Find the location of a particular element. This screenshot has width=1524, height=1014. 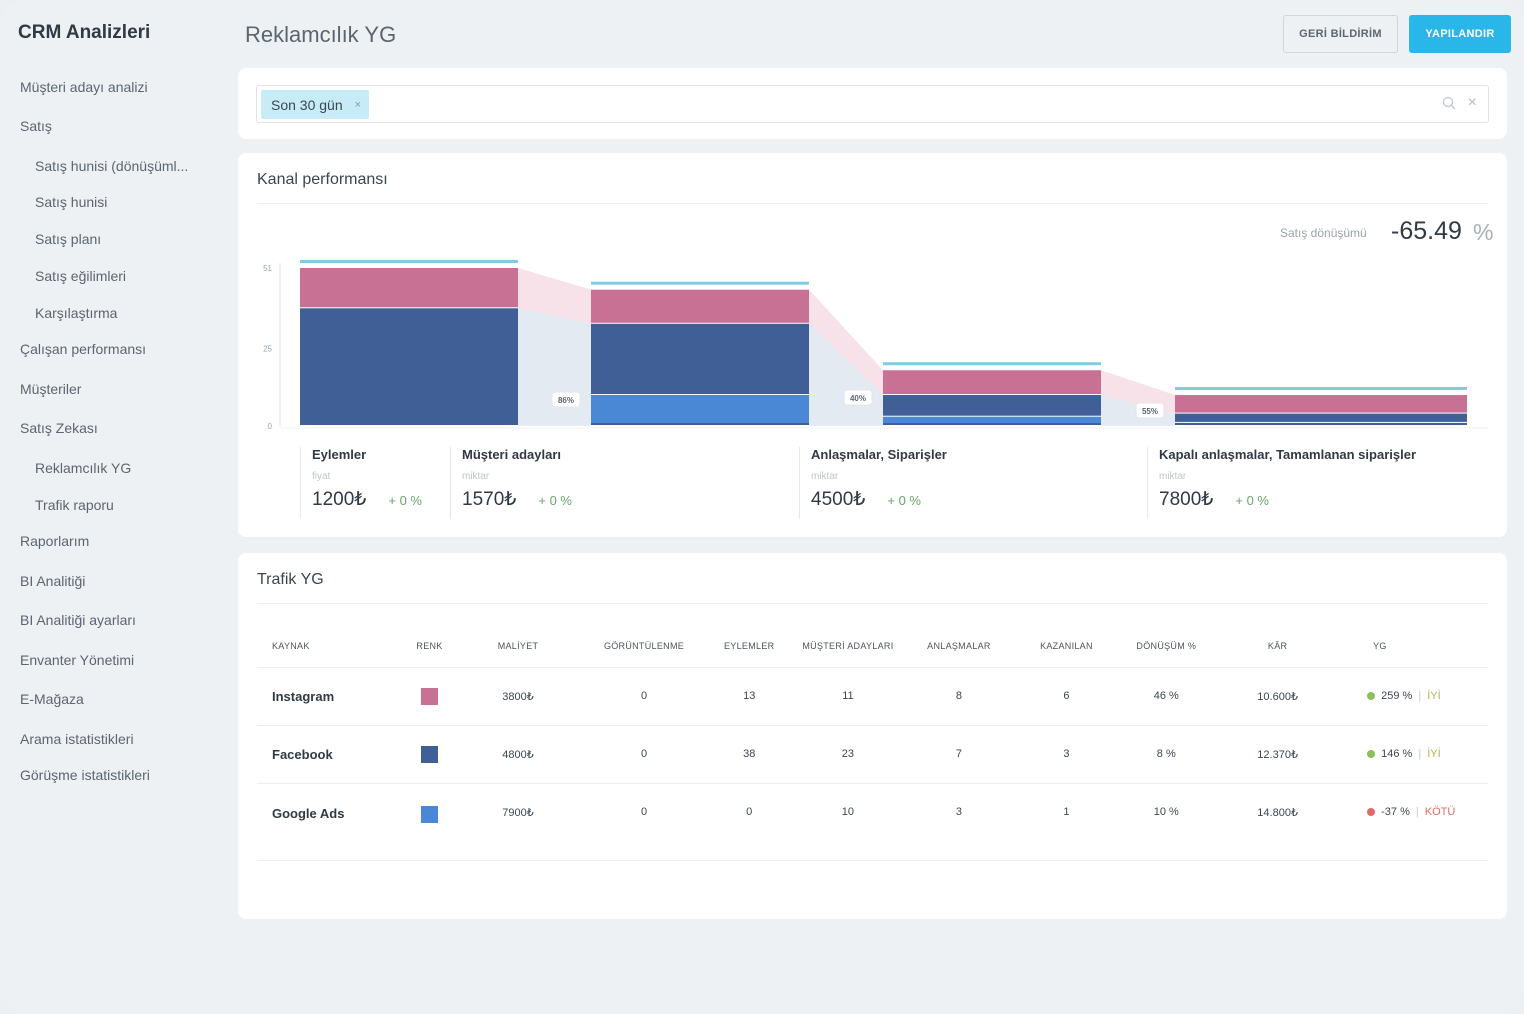

transition-label: 86% is located at coordinates (566, 400).